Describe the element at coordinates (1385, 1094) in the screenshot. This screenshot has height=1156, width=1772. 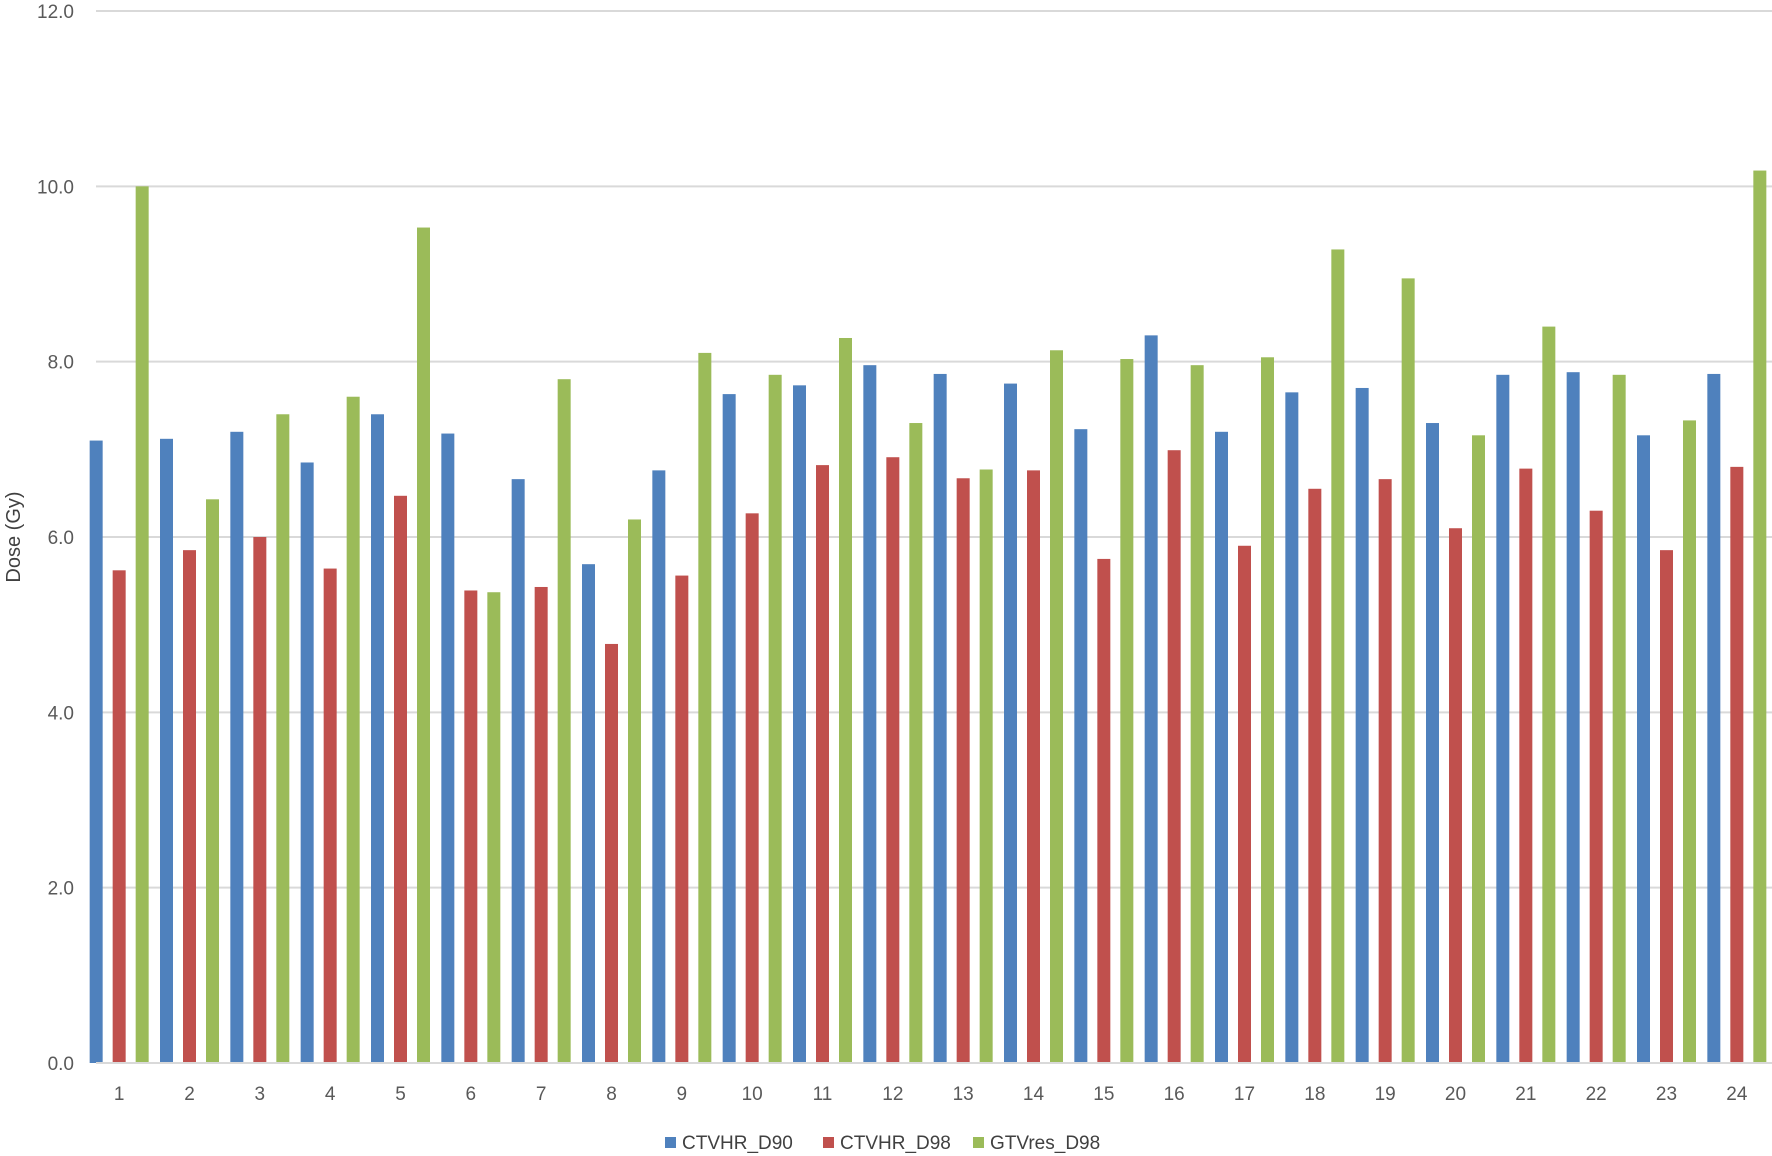
I see `x-tick-label: 19` at that location.